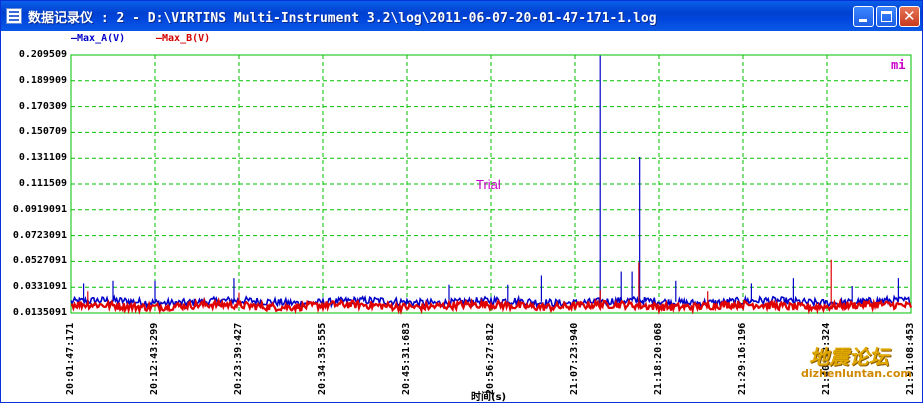 This screenshot has width=923, height=403. I want to click on y-tick-label: 0.170309, so click(42, 106).